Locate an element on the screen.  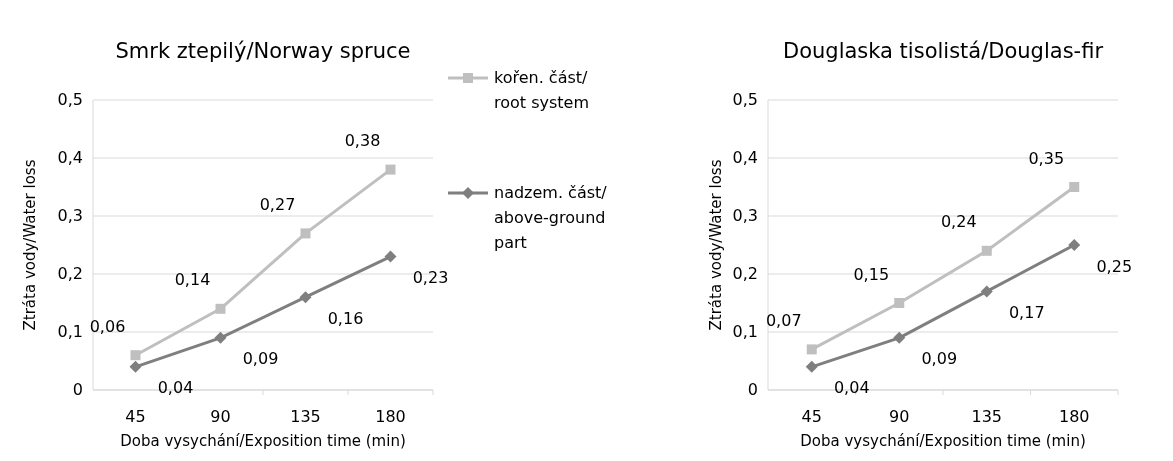
data-label: 0,16 is located at coordinates (345, 318).